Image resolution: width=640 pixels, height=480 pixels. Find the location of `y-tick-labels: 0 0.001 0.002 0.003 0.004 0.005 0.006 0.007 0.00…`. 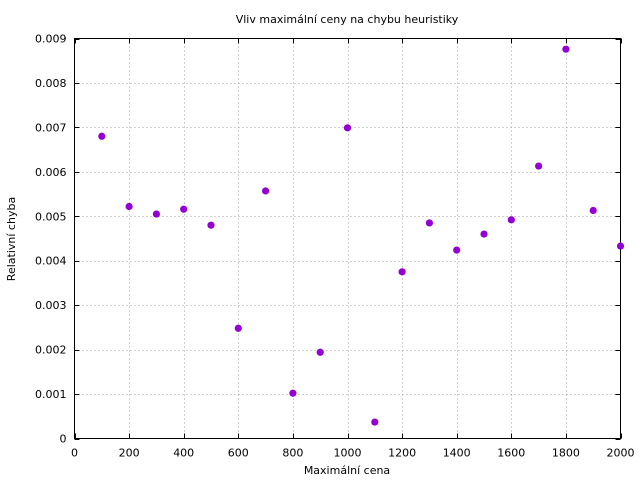

y-tick-labels: 0 0.001 0.002 0.003 0.004 0.005 0.006 0.007 0.00… is located at coordinates (51, 239).